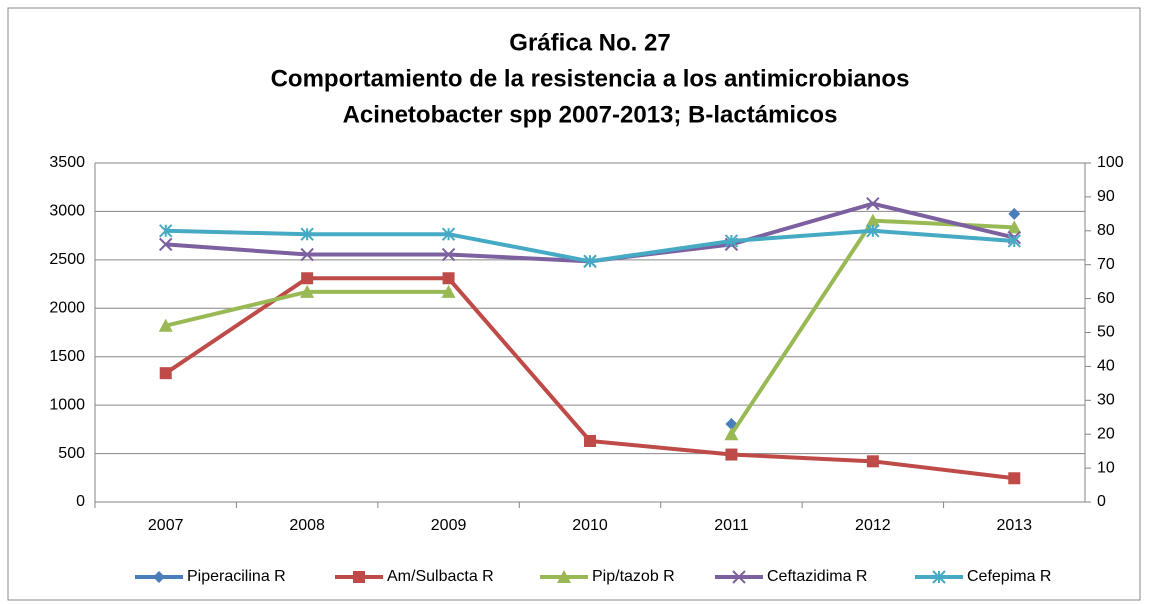 Image resolution: width=1149 pixels, height=604 pixels. Describe the element at coordinates (67, 356) in the screenshot. I see `y-tick-label: 1500` at that location.